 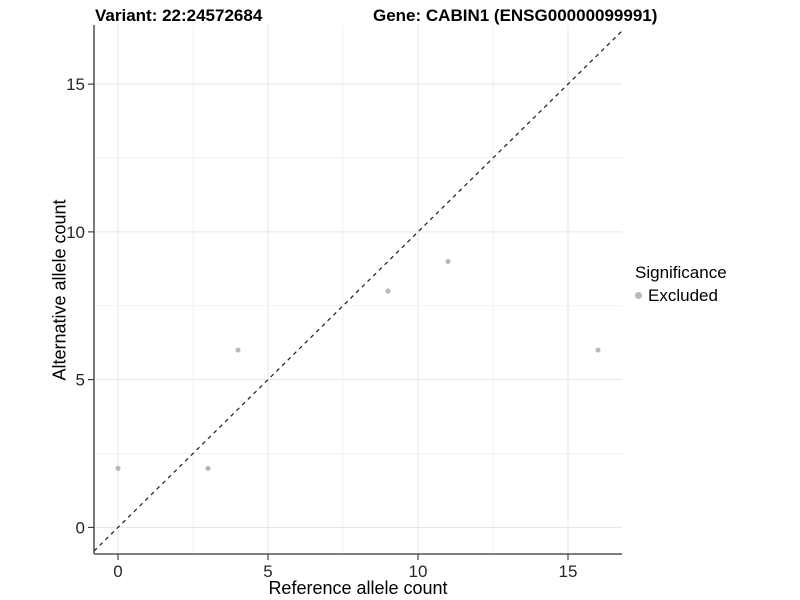 What do you see at coordinates (59, 290) in the screenshot?
I see `y-axis-title: Alternative allele count` at bounding box center [59, 290].